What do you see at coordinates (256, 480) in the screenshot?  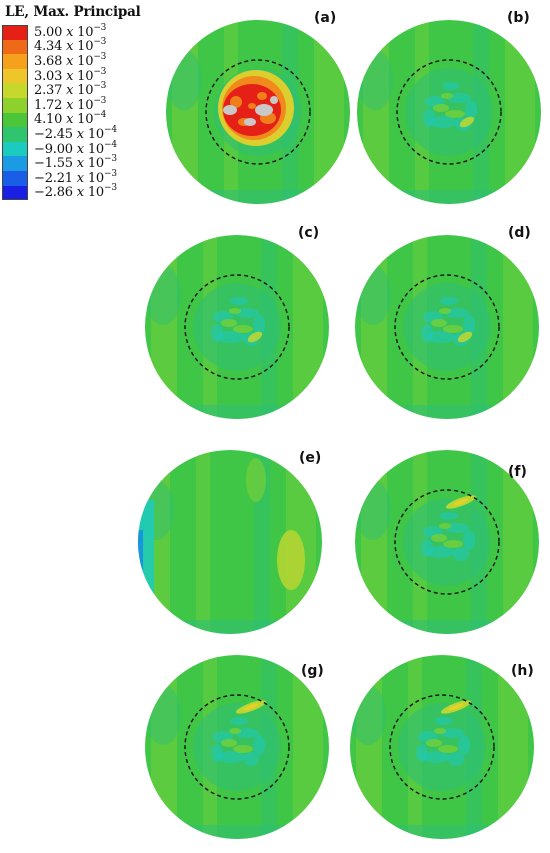 I see `light-region` at bounding box center [256, 480].